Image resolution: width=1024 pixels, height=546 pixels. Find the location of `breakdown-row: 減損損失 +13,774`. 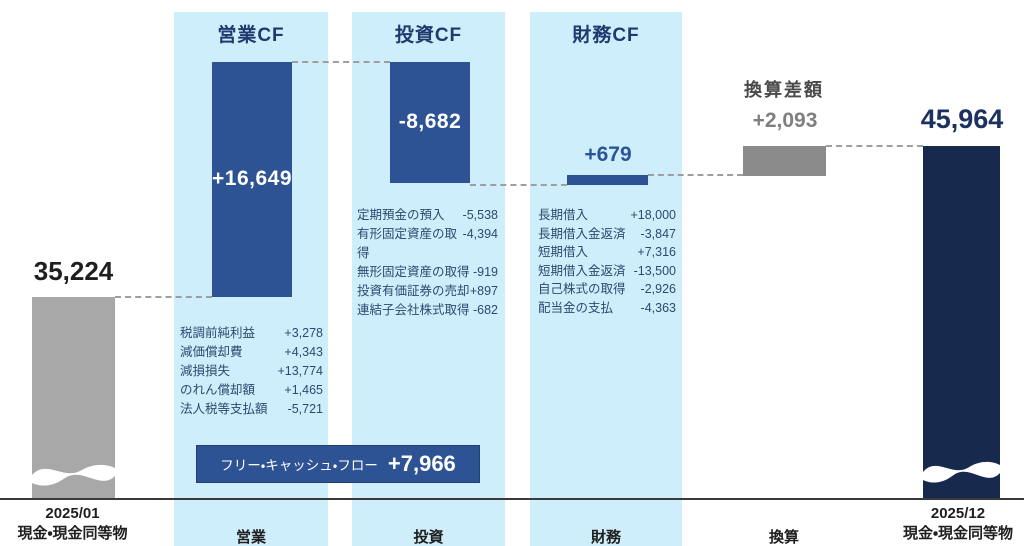

breakdown-row: 減損損失 +13,774 is located at coordinates (251, 371).